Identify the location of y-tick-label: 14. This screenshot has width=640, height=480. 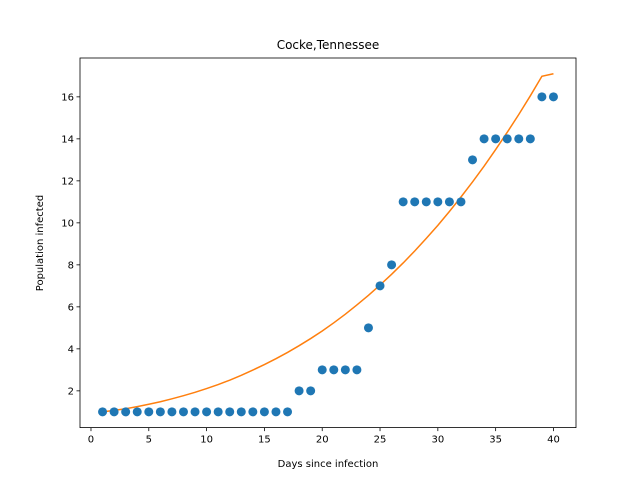
(67, 139).